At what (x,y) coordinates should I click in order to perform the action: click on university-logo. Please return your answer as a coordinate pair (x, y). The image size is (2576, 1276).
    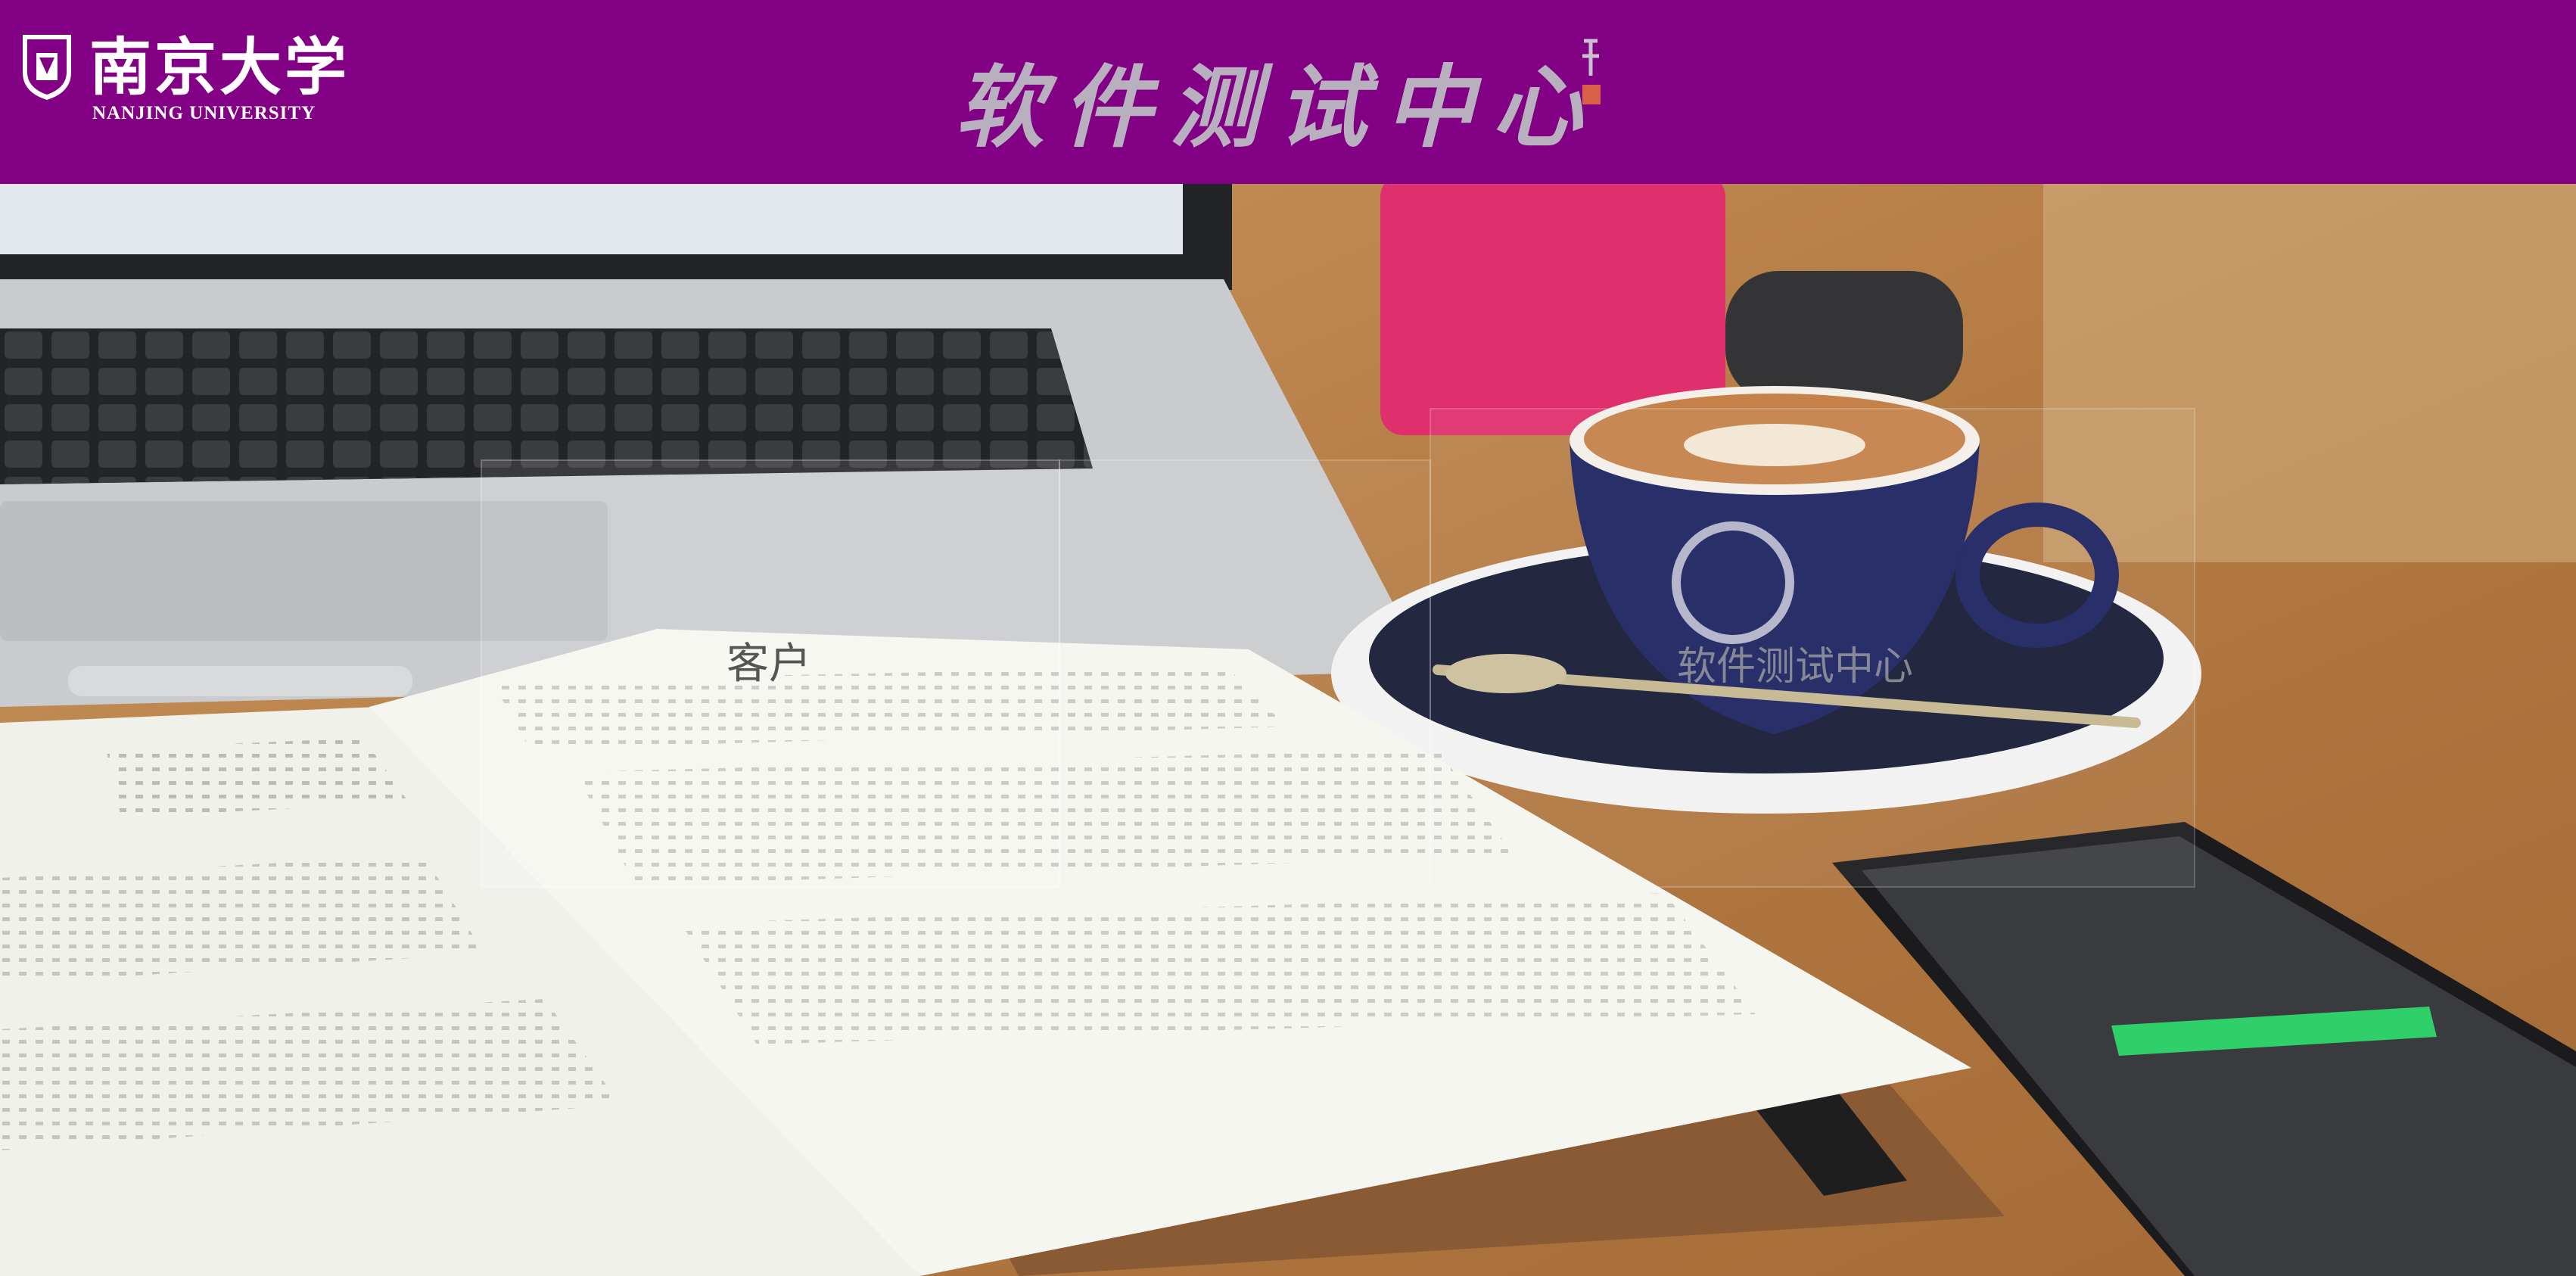
    Looking at the image, I should click on (47, 67).